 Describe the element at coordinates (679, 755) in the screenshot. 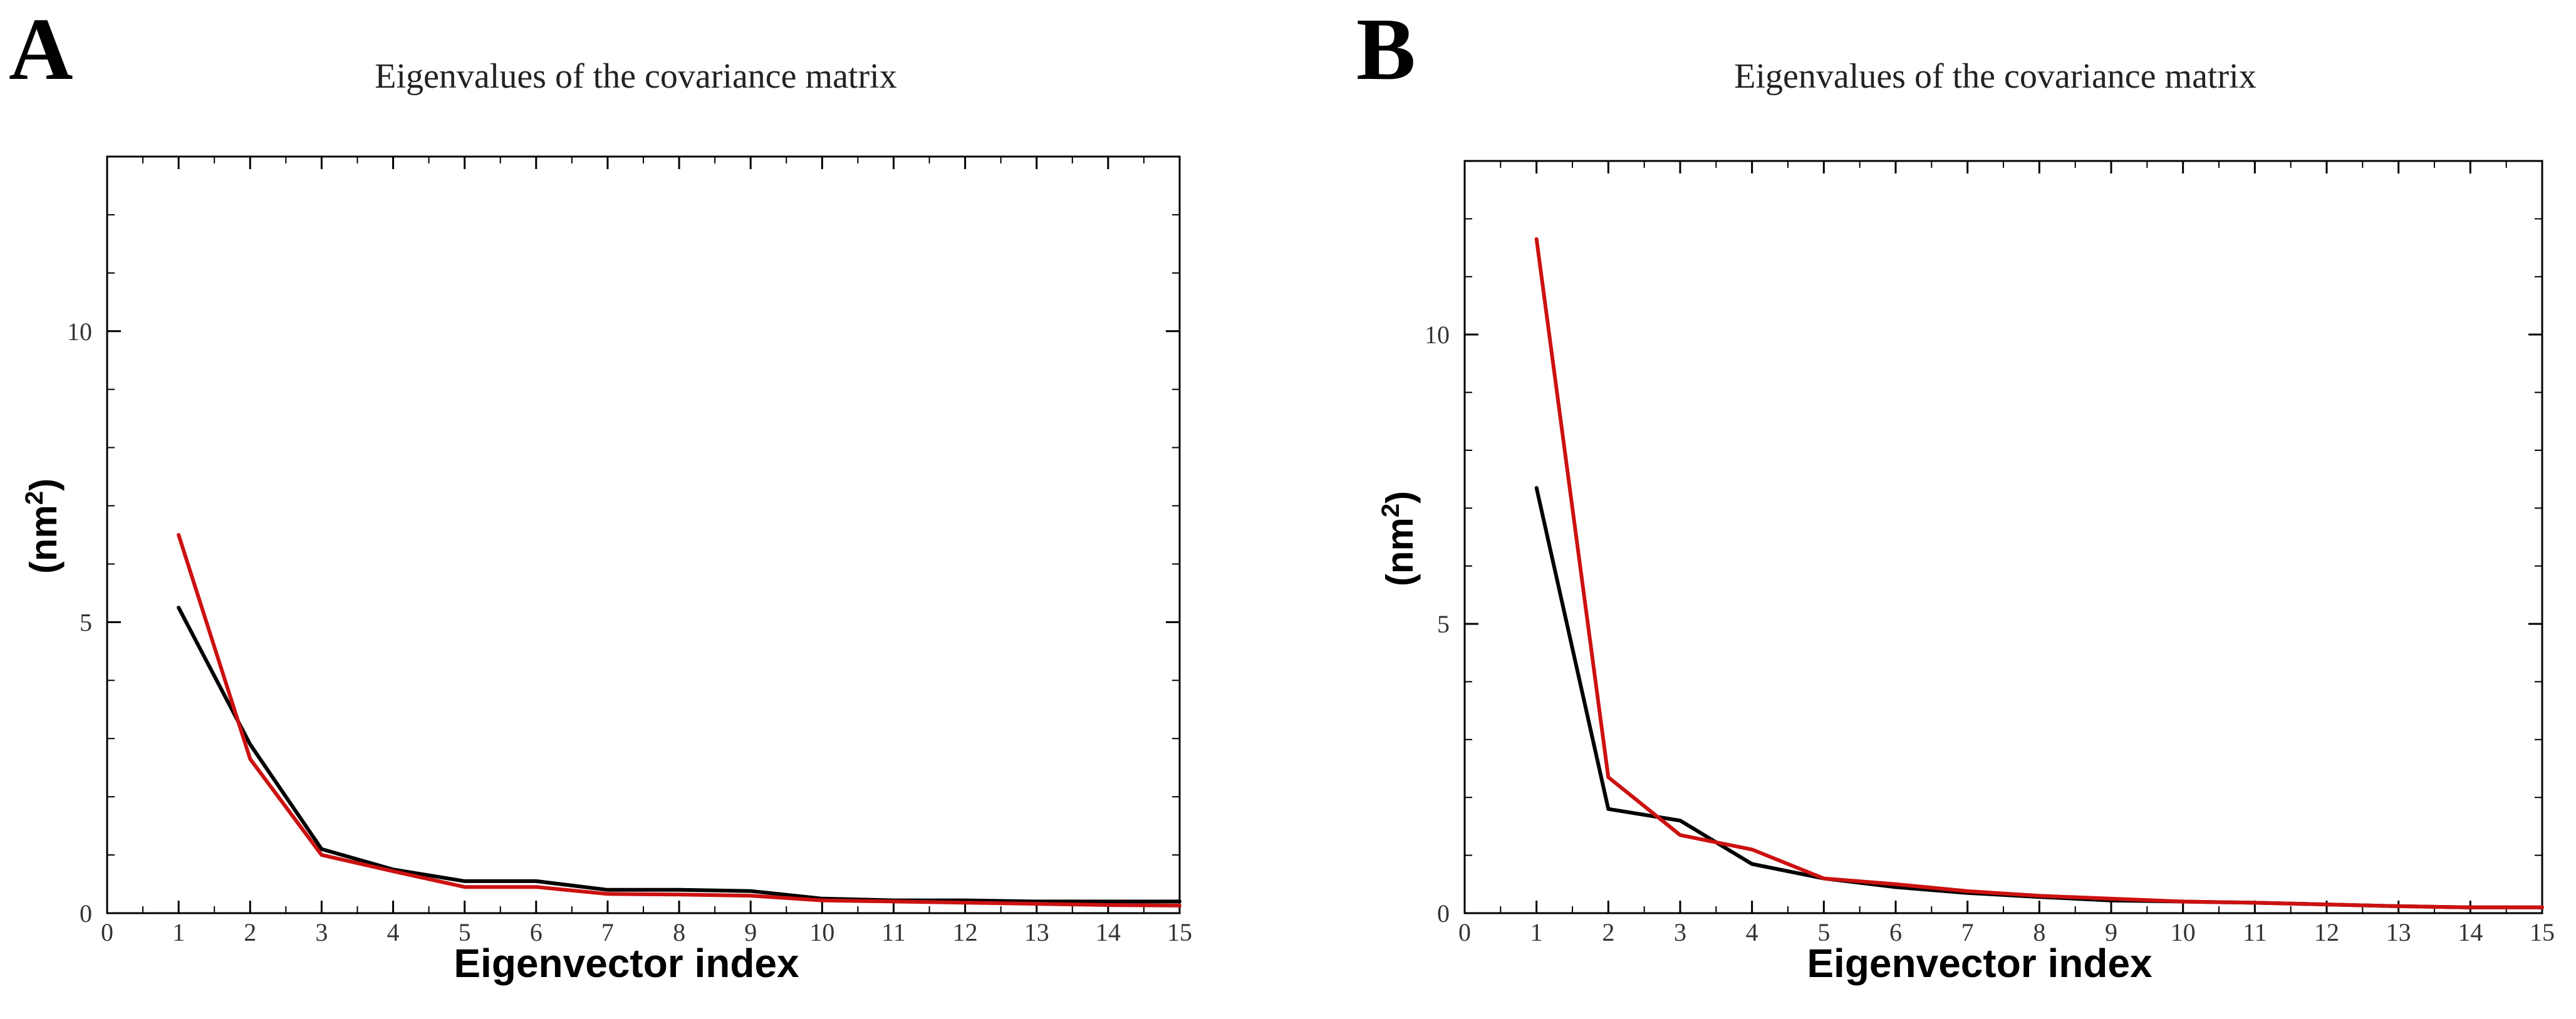

I see `series-line-black` at that location.